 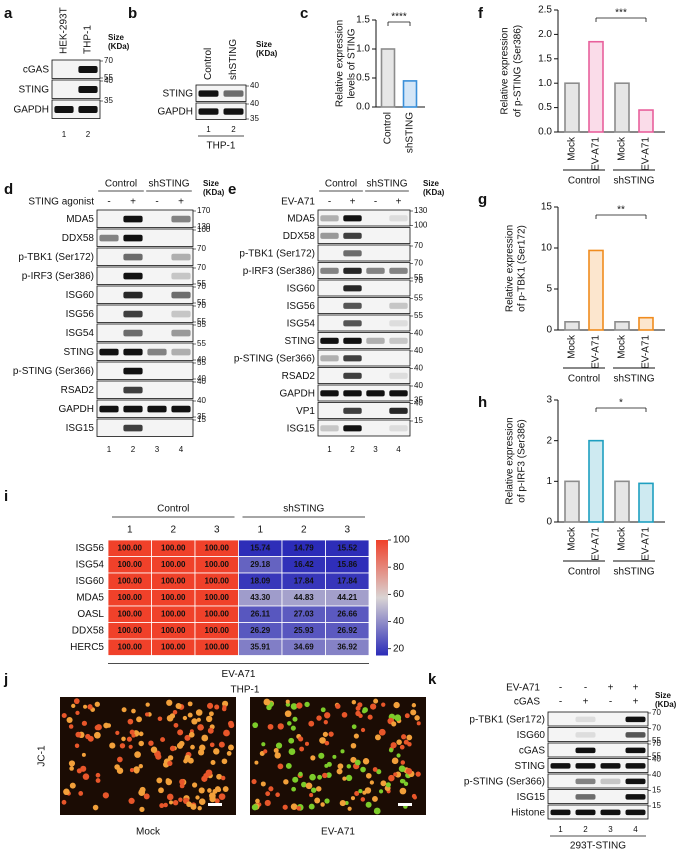 I want to click on size-label: (KDa), so click(x=119, y=46).